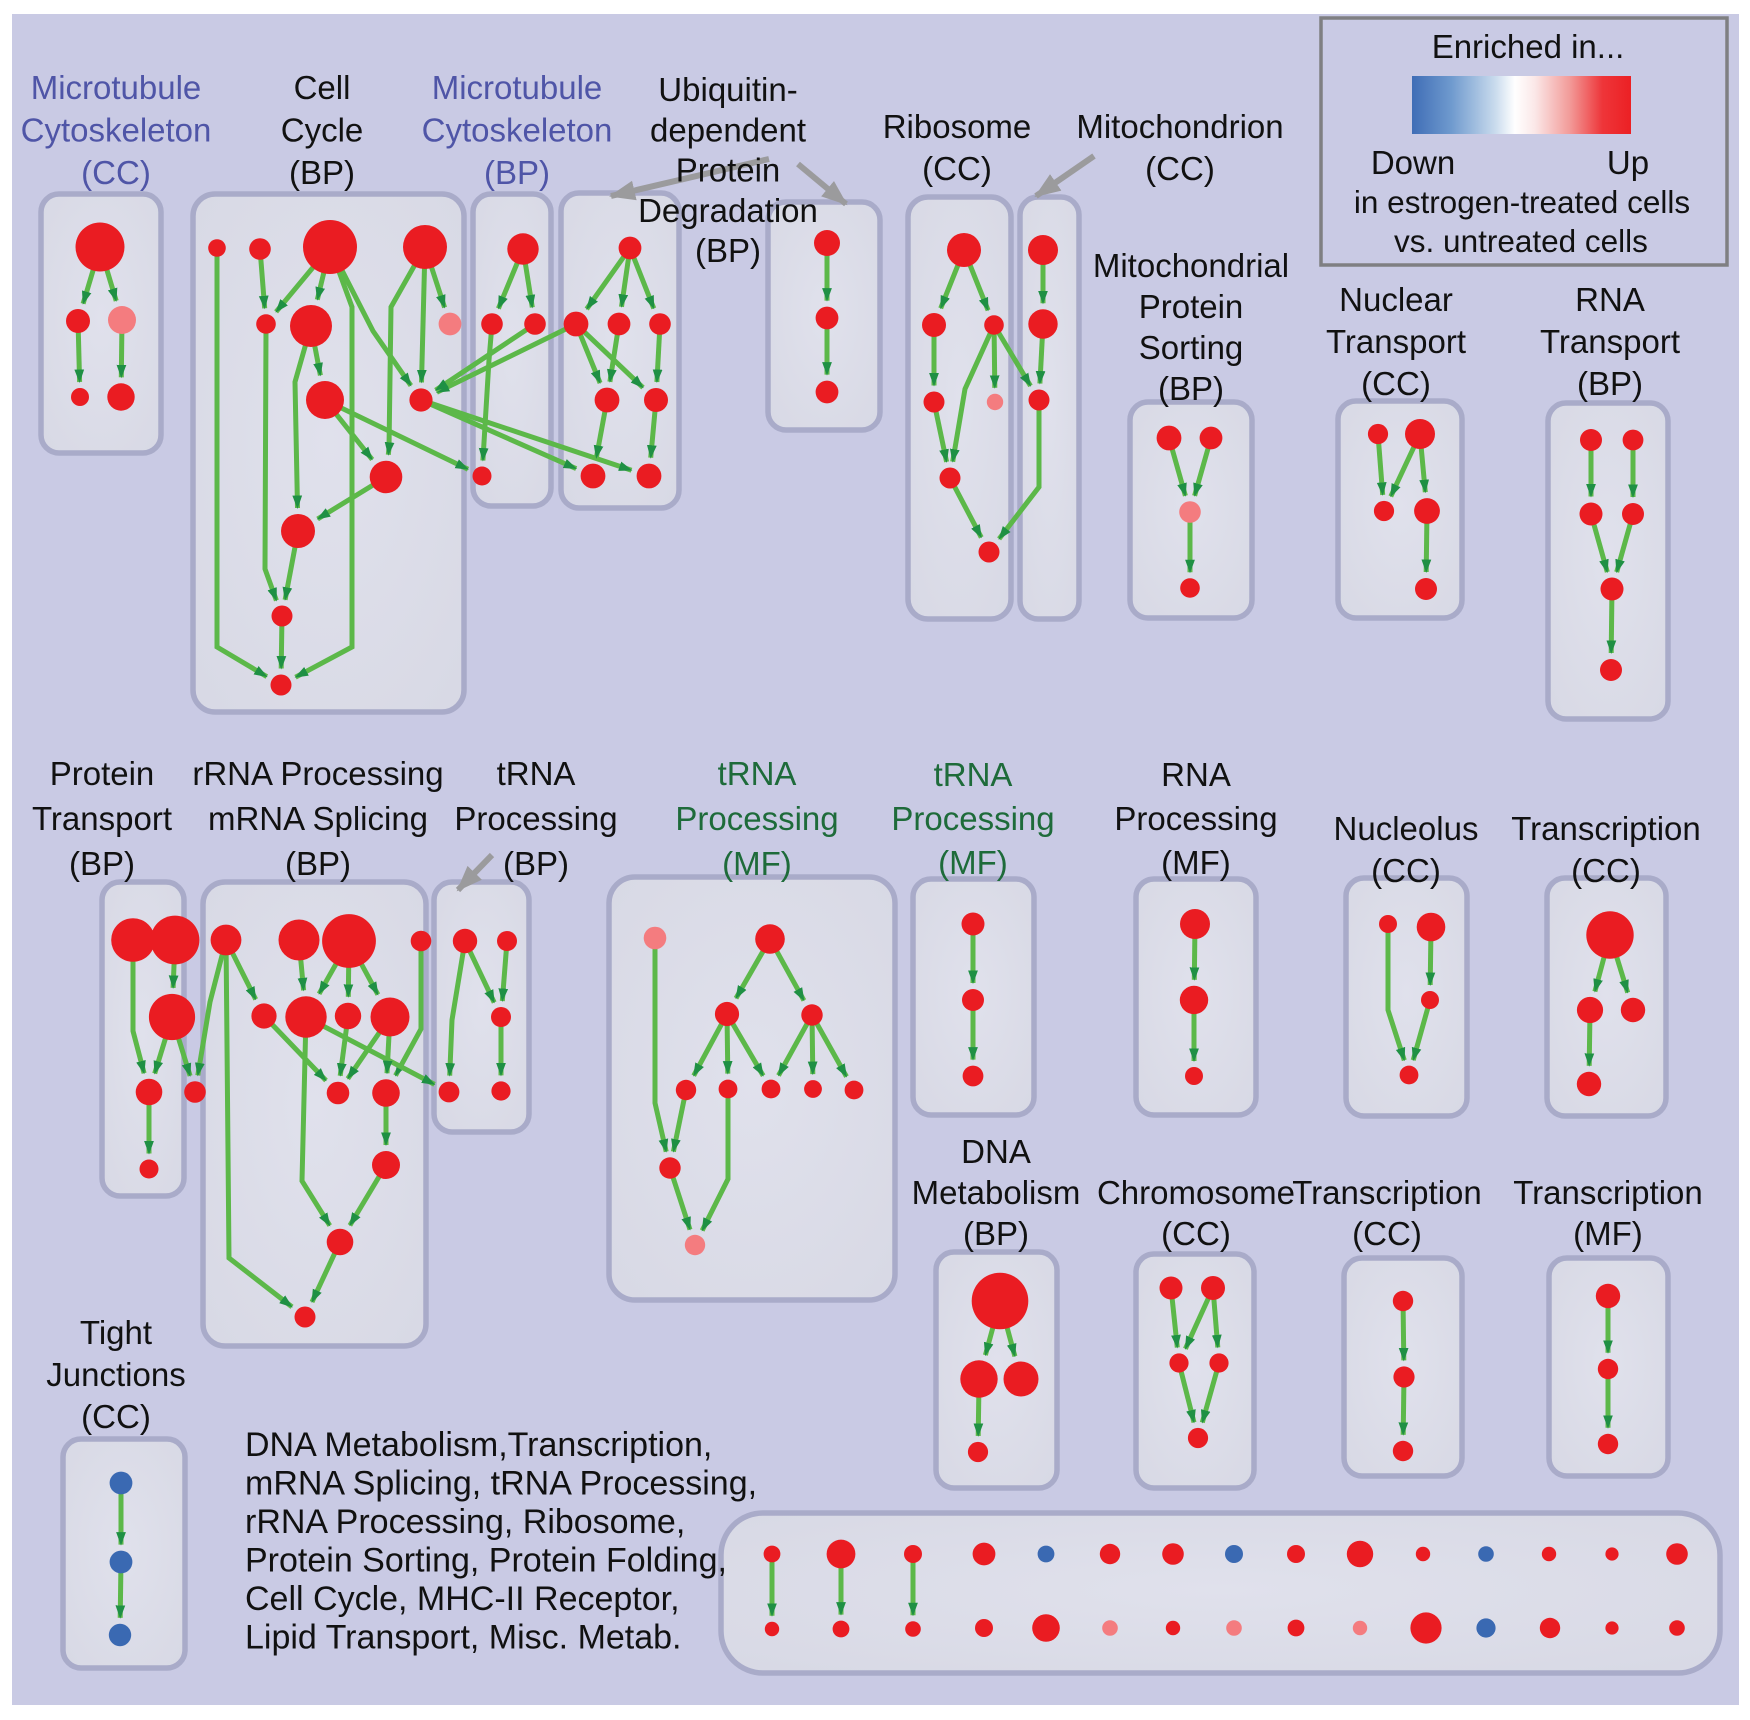 This screenshot has height=1720, width=1750. I want to click on svg-text:Transcription(MF): Transcription (MF), so click(1608, 1213).